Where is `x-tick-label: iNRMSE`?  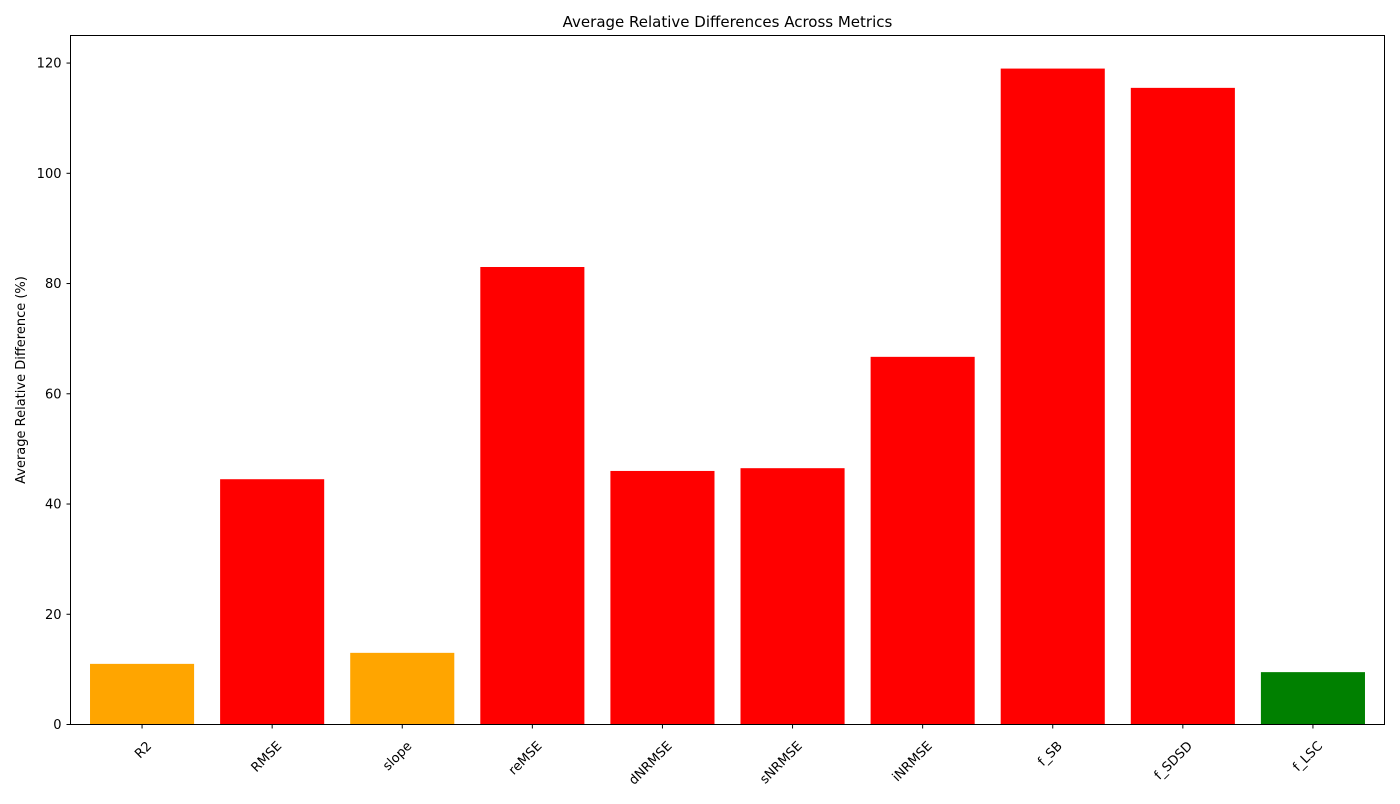
x-tick-label: iNRMSE is located at coordinates (913, 762).